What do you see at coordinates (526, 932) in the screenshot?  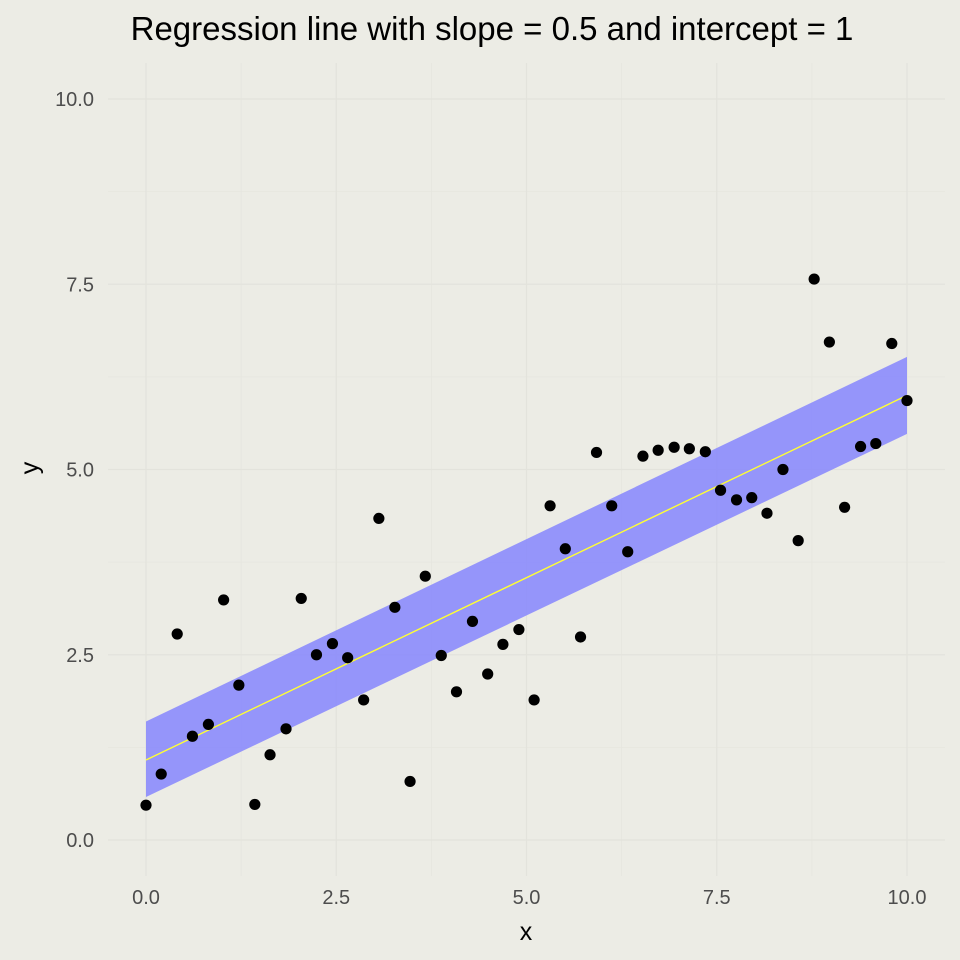 I see `x-axis-title: x` at bounding box center [526, 932].